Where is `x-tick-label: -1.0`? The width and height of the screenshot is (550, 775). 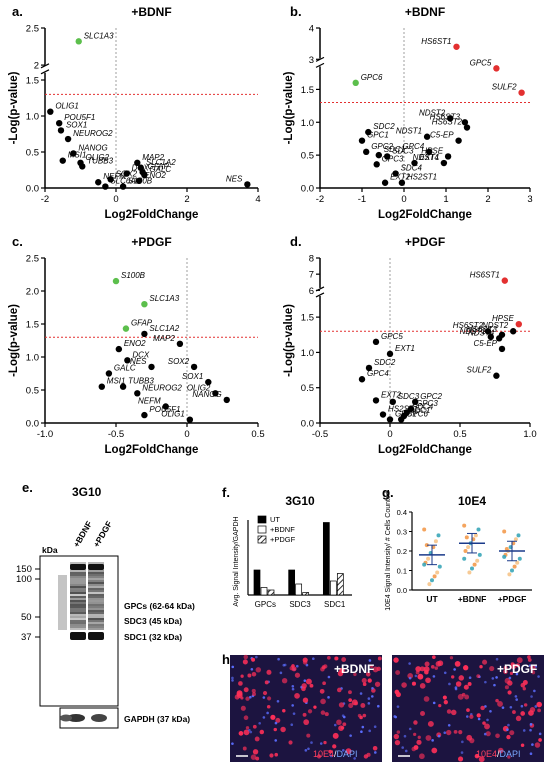
x-tick-label: -1.0 is located at coordinates (45, 434).